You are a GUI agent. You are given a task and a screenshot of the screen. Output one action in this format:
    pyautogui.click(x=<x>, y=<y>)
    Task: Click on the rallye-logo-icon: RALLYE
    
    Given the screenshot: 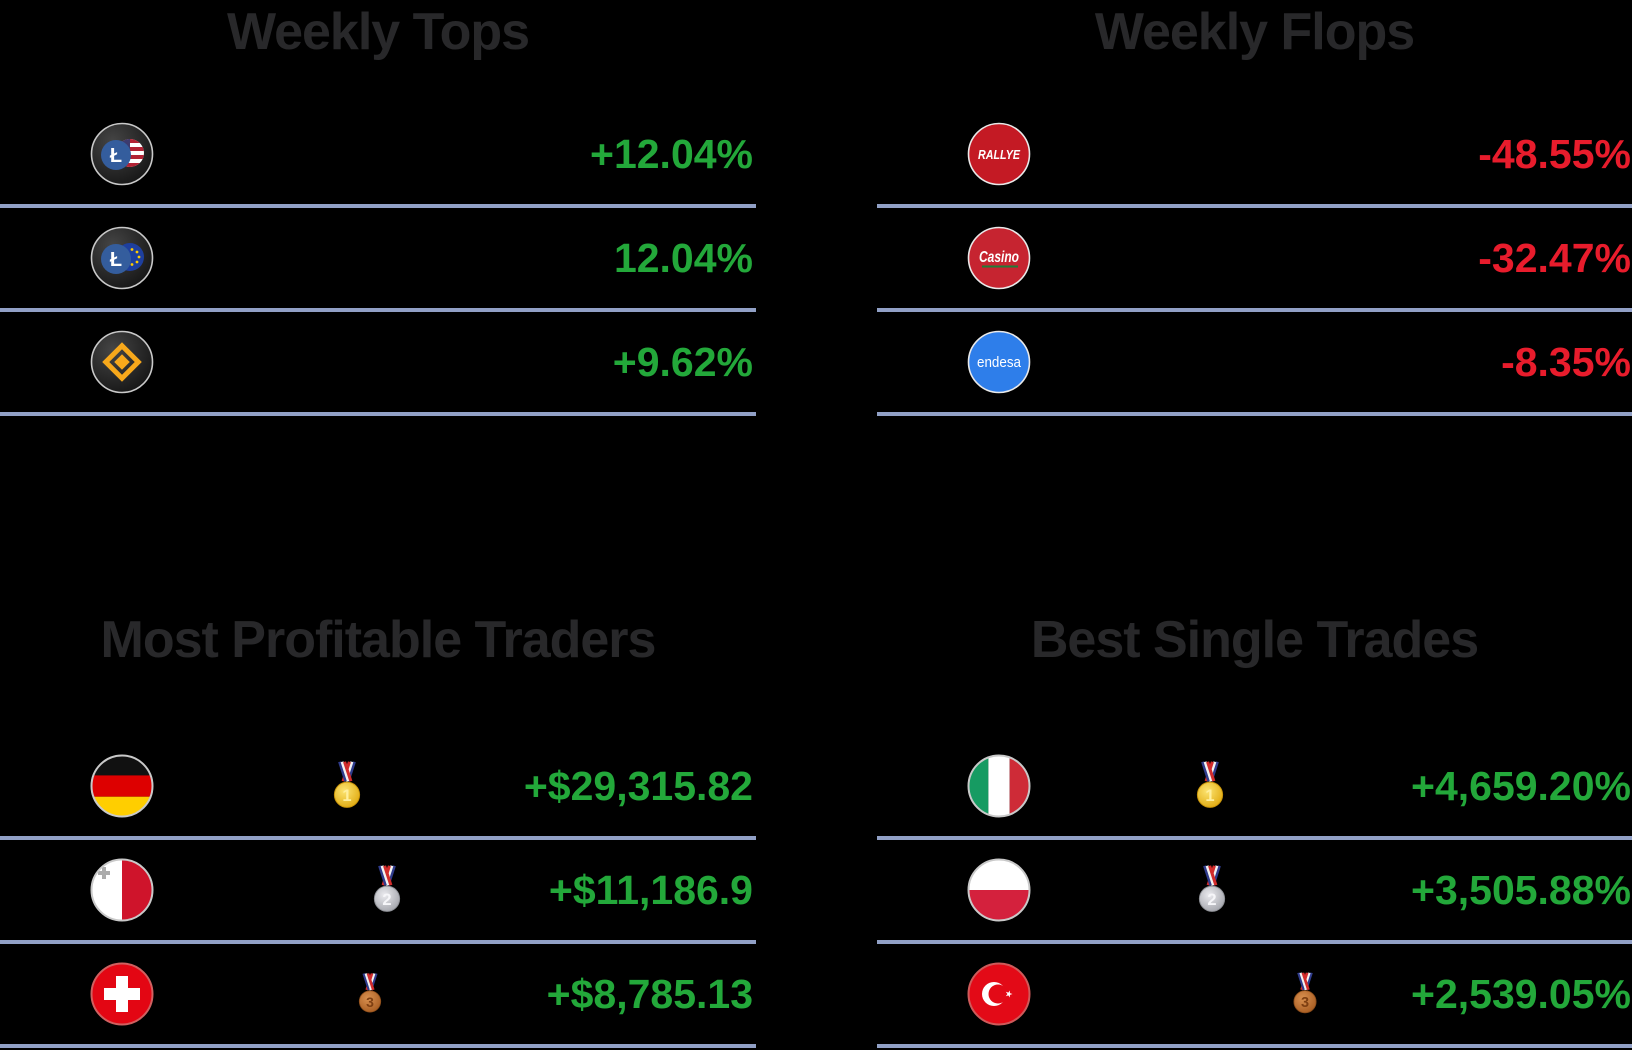 What is the action you would take?
    pyautogui.click(x=999, y=154)
    